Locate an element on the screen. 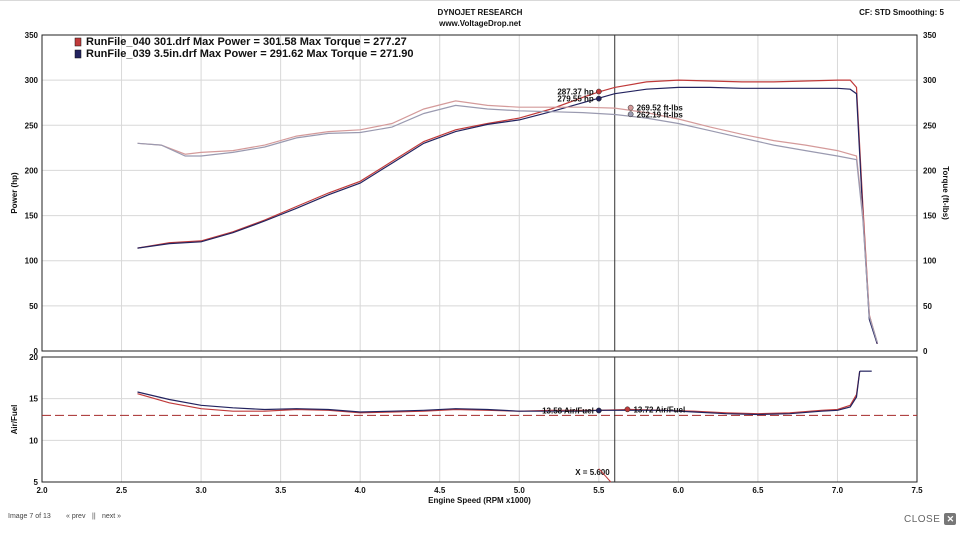 The width and height of the screenshot is (960, 535). x-tick-label: 4.5 is located at coordinates (440, 490).